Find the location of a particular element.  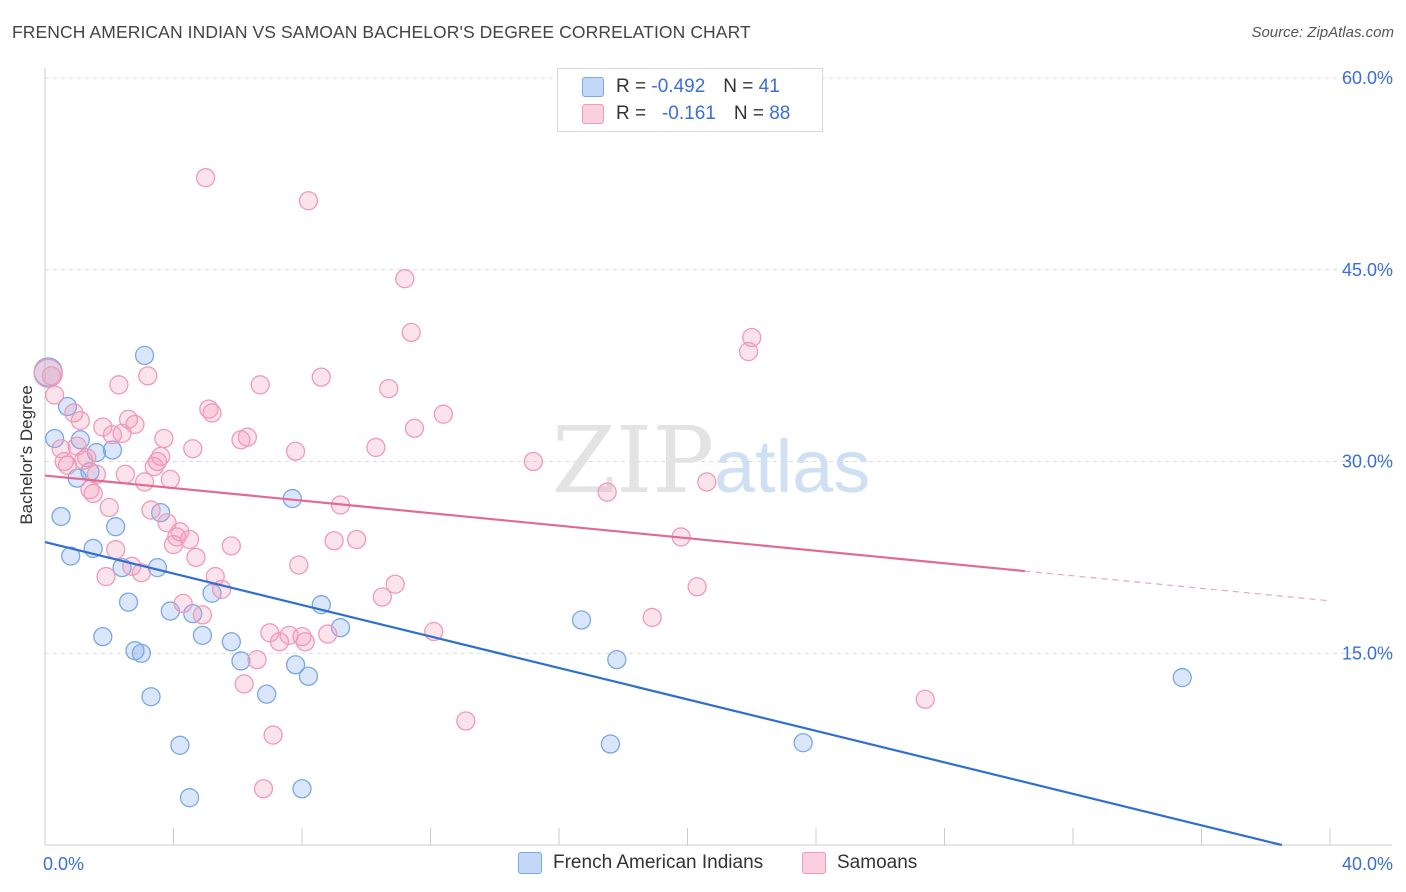

x-tick-label-max: 40.0% is located at coordinates (1367, 864).